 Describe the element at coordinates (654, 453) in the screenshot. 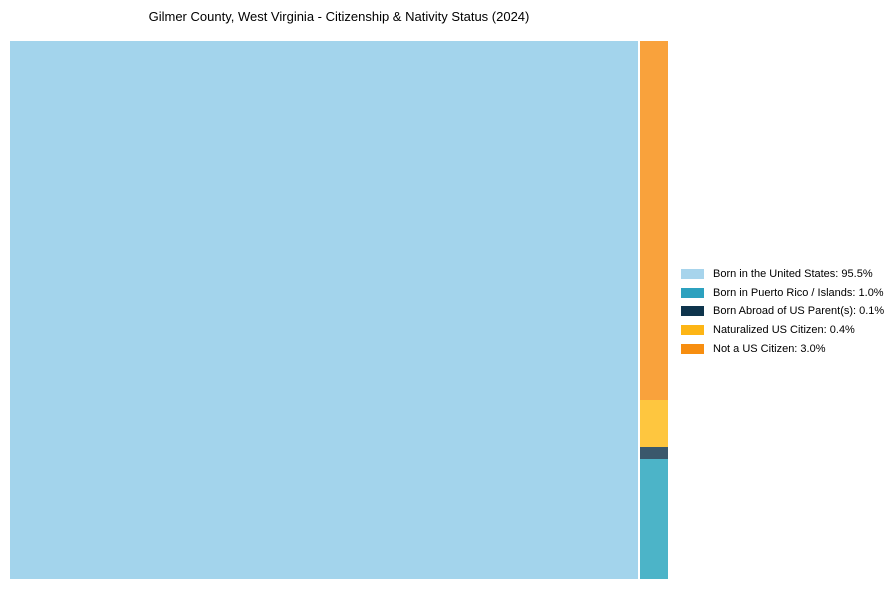

I see `treemap-tile-born-abroad-of-us-parent-s` at that location.